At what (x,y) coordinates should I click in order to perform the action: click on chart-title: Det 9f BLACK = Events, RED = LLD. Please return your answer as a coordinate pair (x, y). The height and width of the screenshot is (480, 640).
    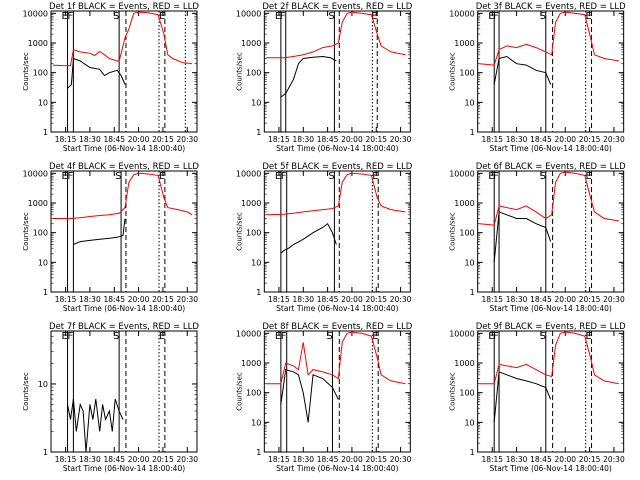
    Looking at the image, I should click on (551, 327).